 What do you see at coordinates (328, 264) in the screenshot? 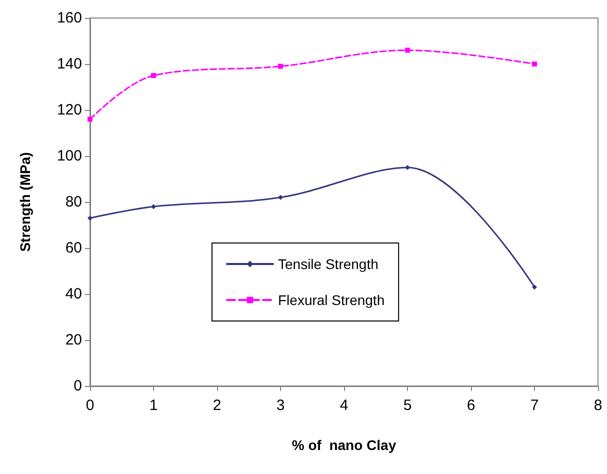
I see `legend-label: Tensile Strength` at bounding box center [328, 264].